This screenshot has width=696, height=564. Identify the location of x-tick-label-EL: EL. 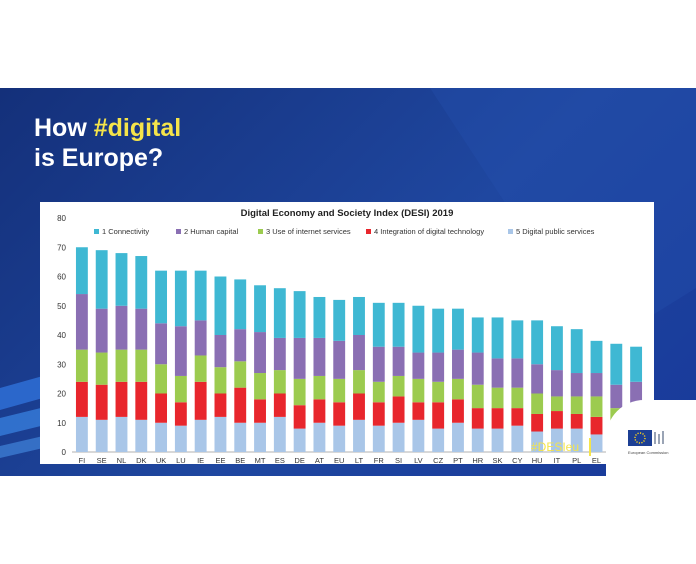
(596, 460).